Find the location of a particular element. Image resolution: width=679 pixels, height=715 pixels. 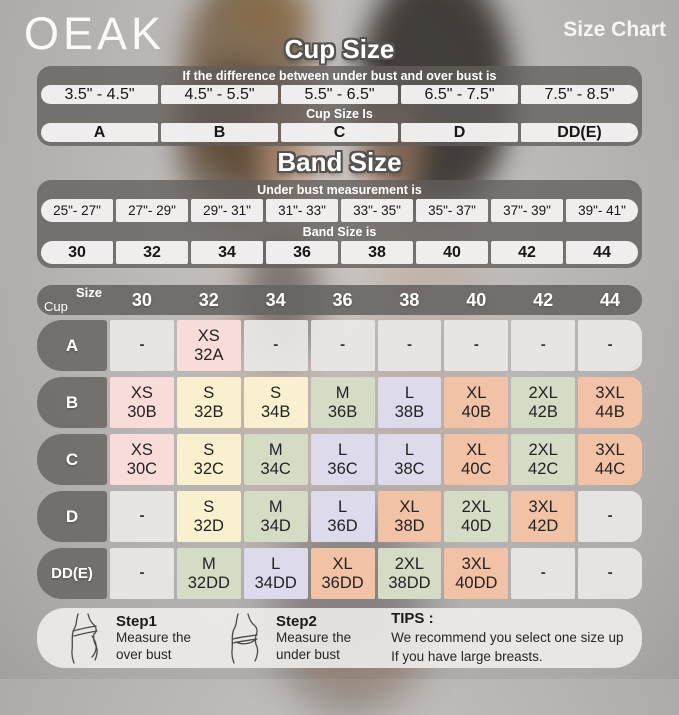

size-cell-A-38: - is located at coordinates (409, 345).